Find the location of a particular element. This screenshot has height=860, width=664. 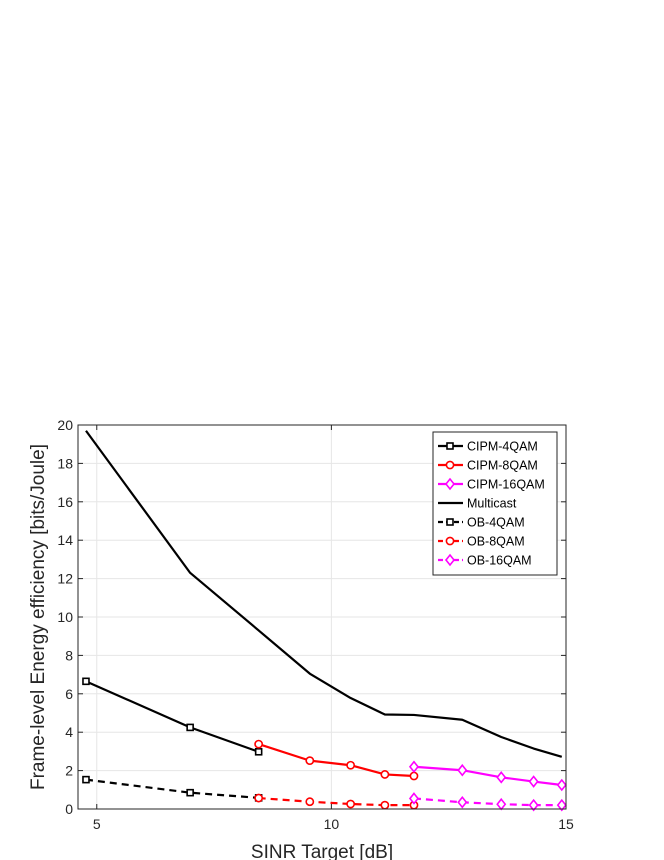

y-tick-label: 14 is located at coordinates (65, 540).